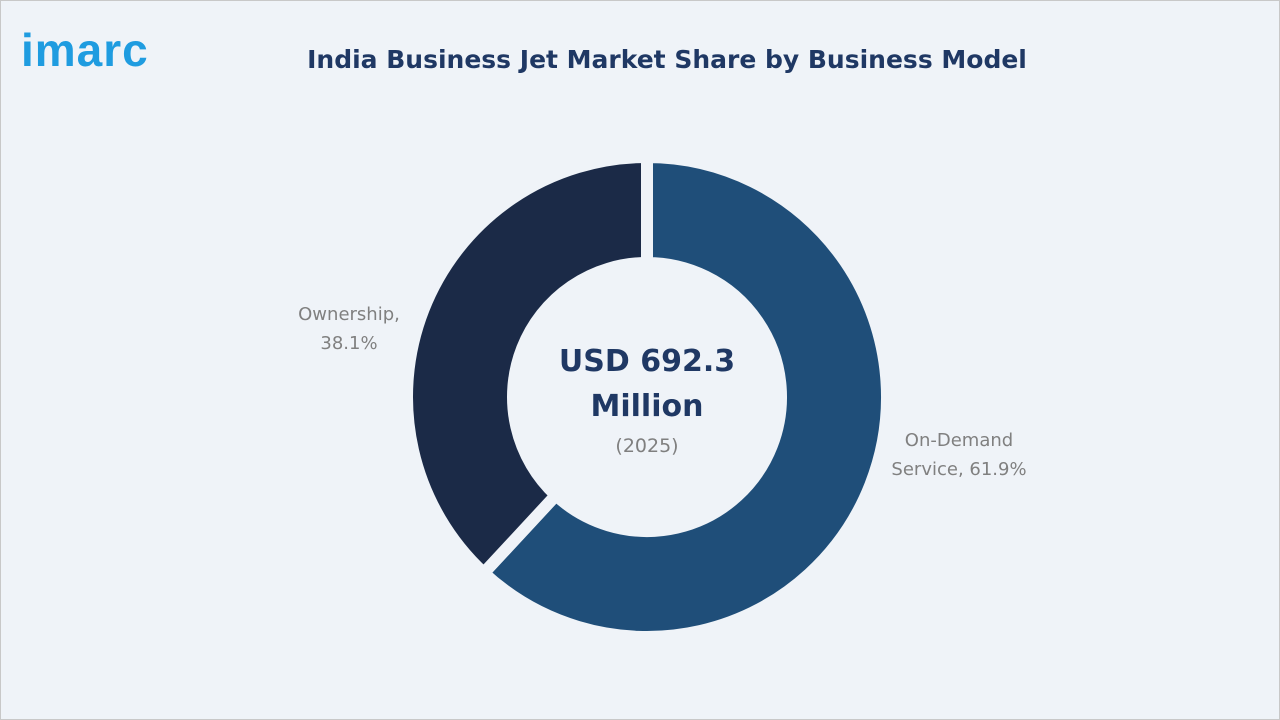 The height and width of the screenshot is (720, 1280). What do you see at coordinates (85, 50) in the screenshot?
I see `logo: imarc` at bounding box center [85, 50].